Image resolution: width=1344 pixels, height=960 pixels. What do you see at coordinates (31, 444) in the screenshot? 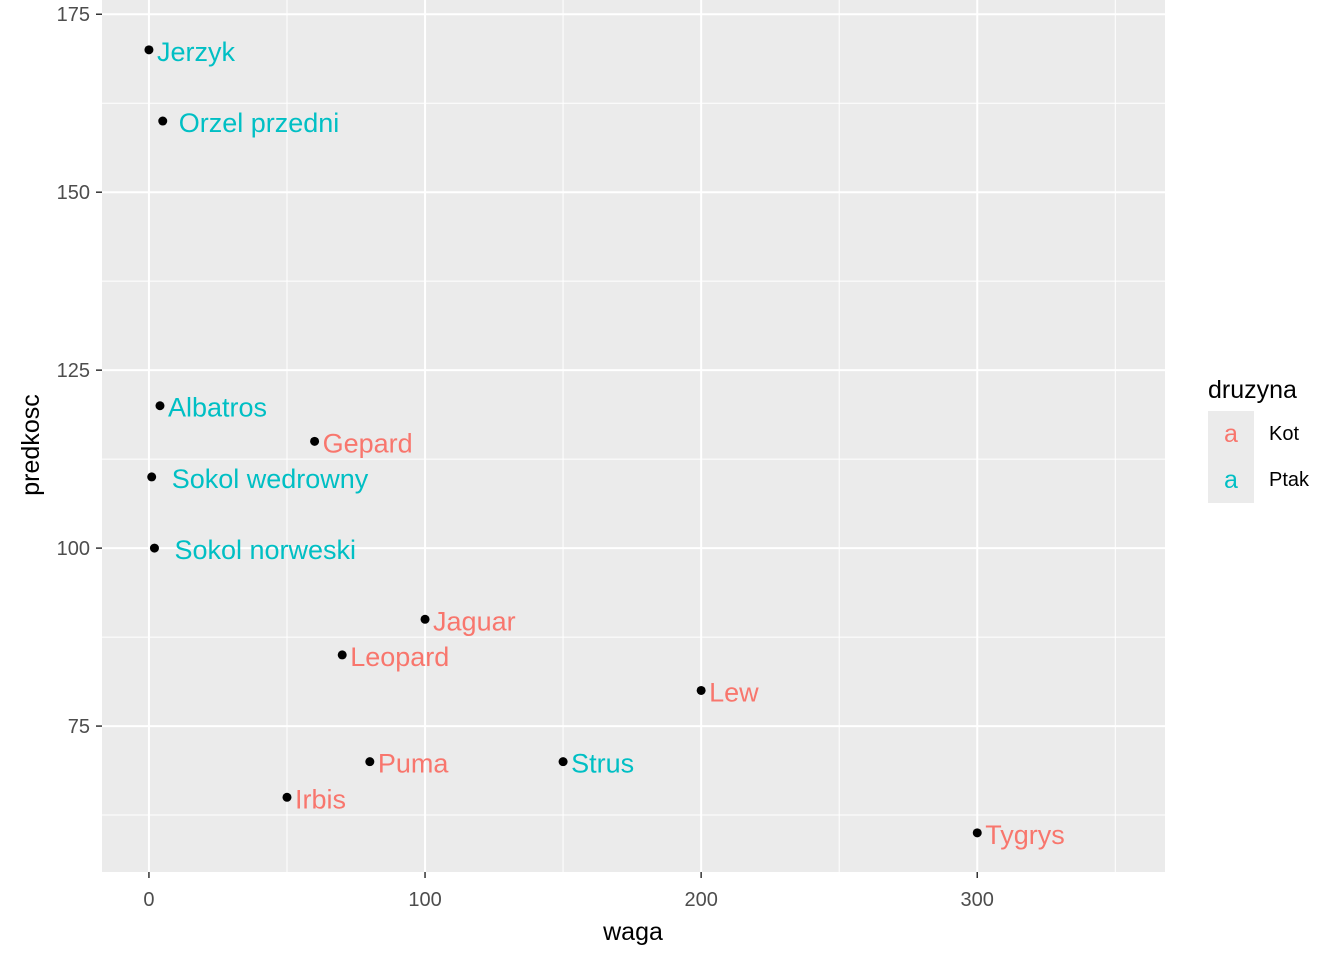
I see `y-axis-title: predkosc` at bounding box center [31, 444].